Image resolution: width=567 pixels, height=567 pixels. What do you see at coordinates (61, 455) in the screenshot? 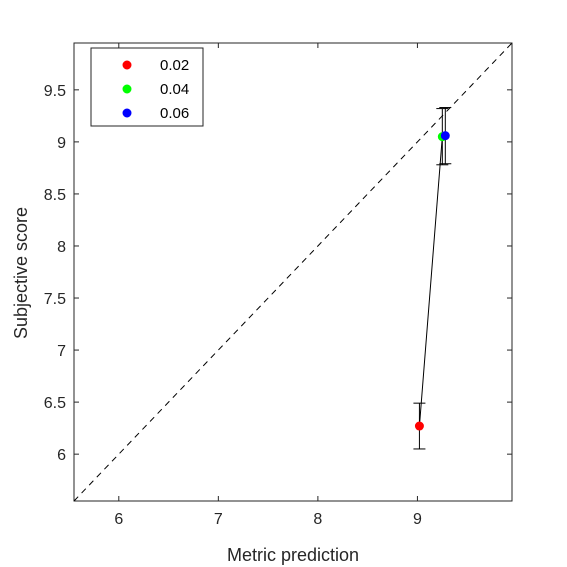
I see `y-tick-label: 6` at bounding box center [61, 455].